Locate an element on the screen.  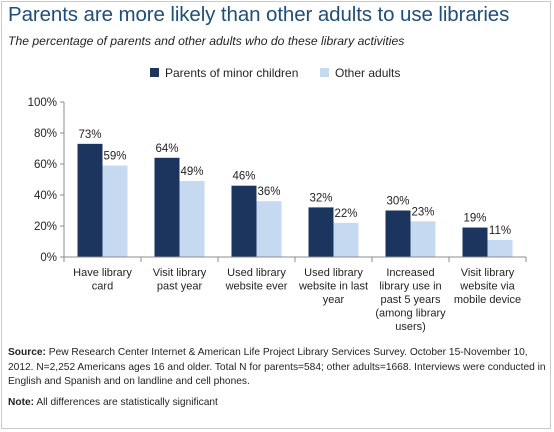
data-label: 49% is located at coordinates (191, 172).